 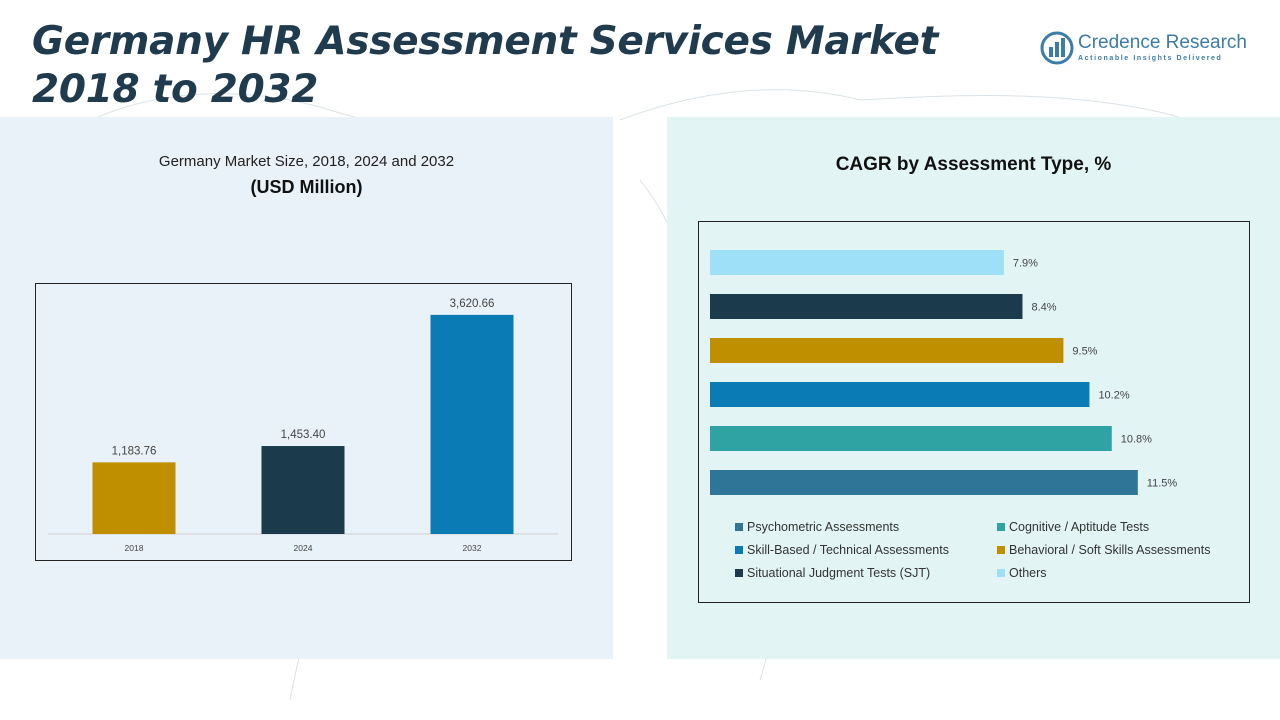 I want to click on bar-value-label: 10.8%, so click(x=1136, y=440).